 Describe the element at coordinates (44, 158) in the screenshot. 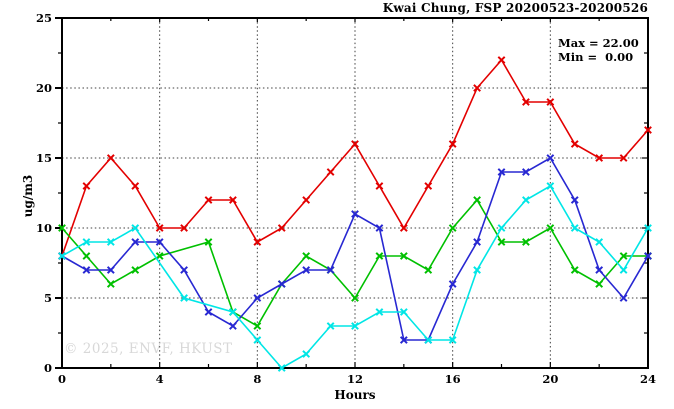

I see `y-tick-label: 15` at that location.